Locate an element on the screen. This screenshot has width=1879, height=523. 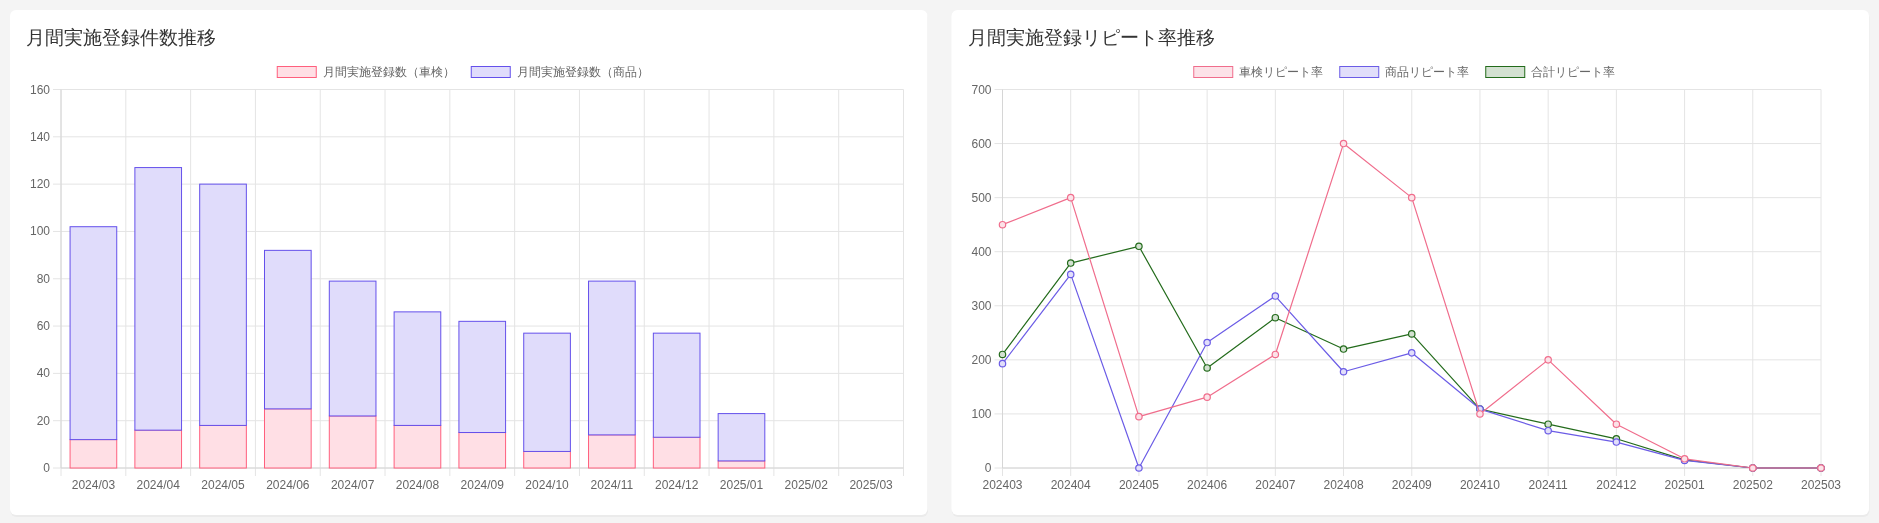
xtick: 2025/02 is located at coordinates (806, 485).